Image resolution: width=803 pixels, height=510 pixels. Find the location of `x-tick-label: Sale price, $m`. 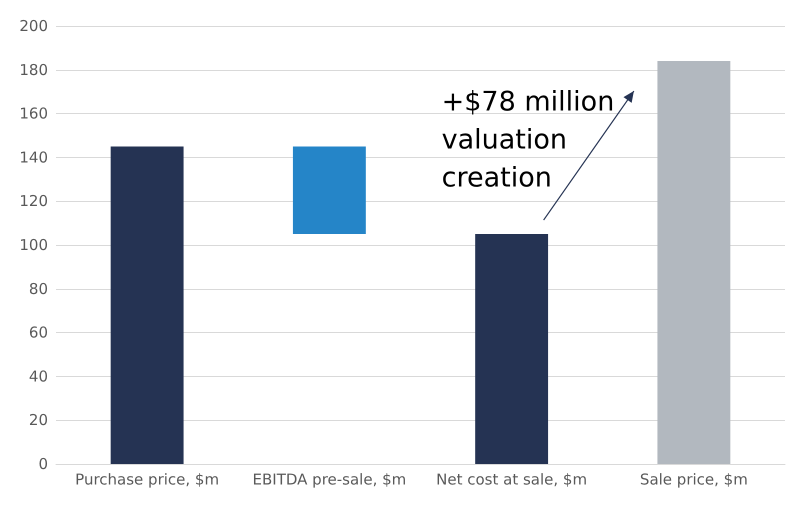

x-tick-label: Sale price, $m is located at coordinates (694, 479).